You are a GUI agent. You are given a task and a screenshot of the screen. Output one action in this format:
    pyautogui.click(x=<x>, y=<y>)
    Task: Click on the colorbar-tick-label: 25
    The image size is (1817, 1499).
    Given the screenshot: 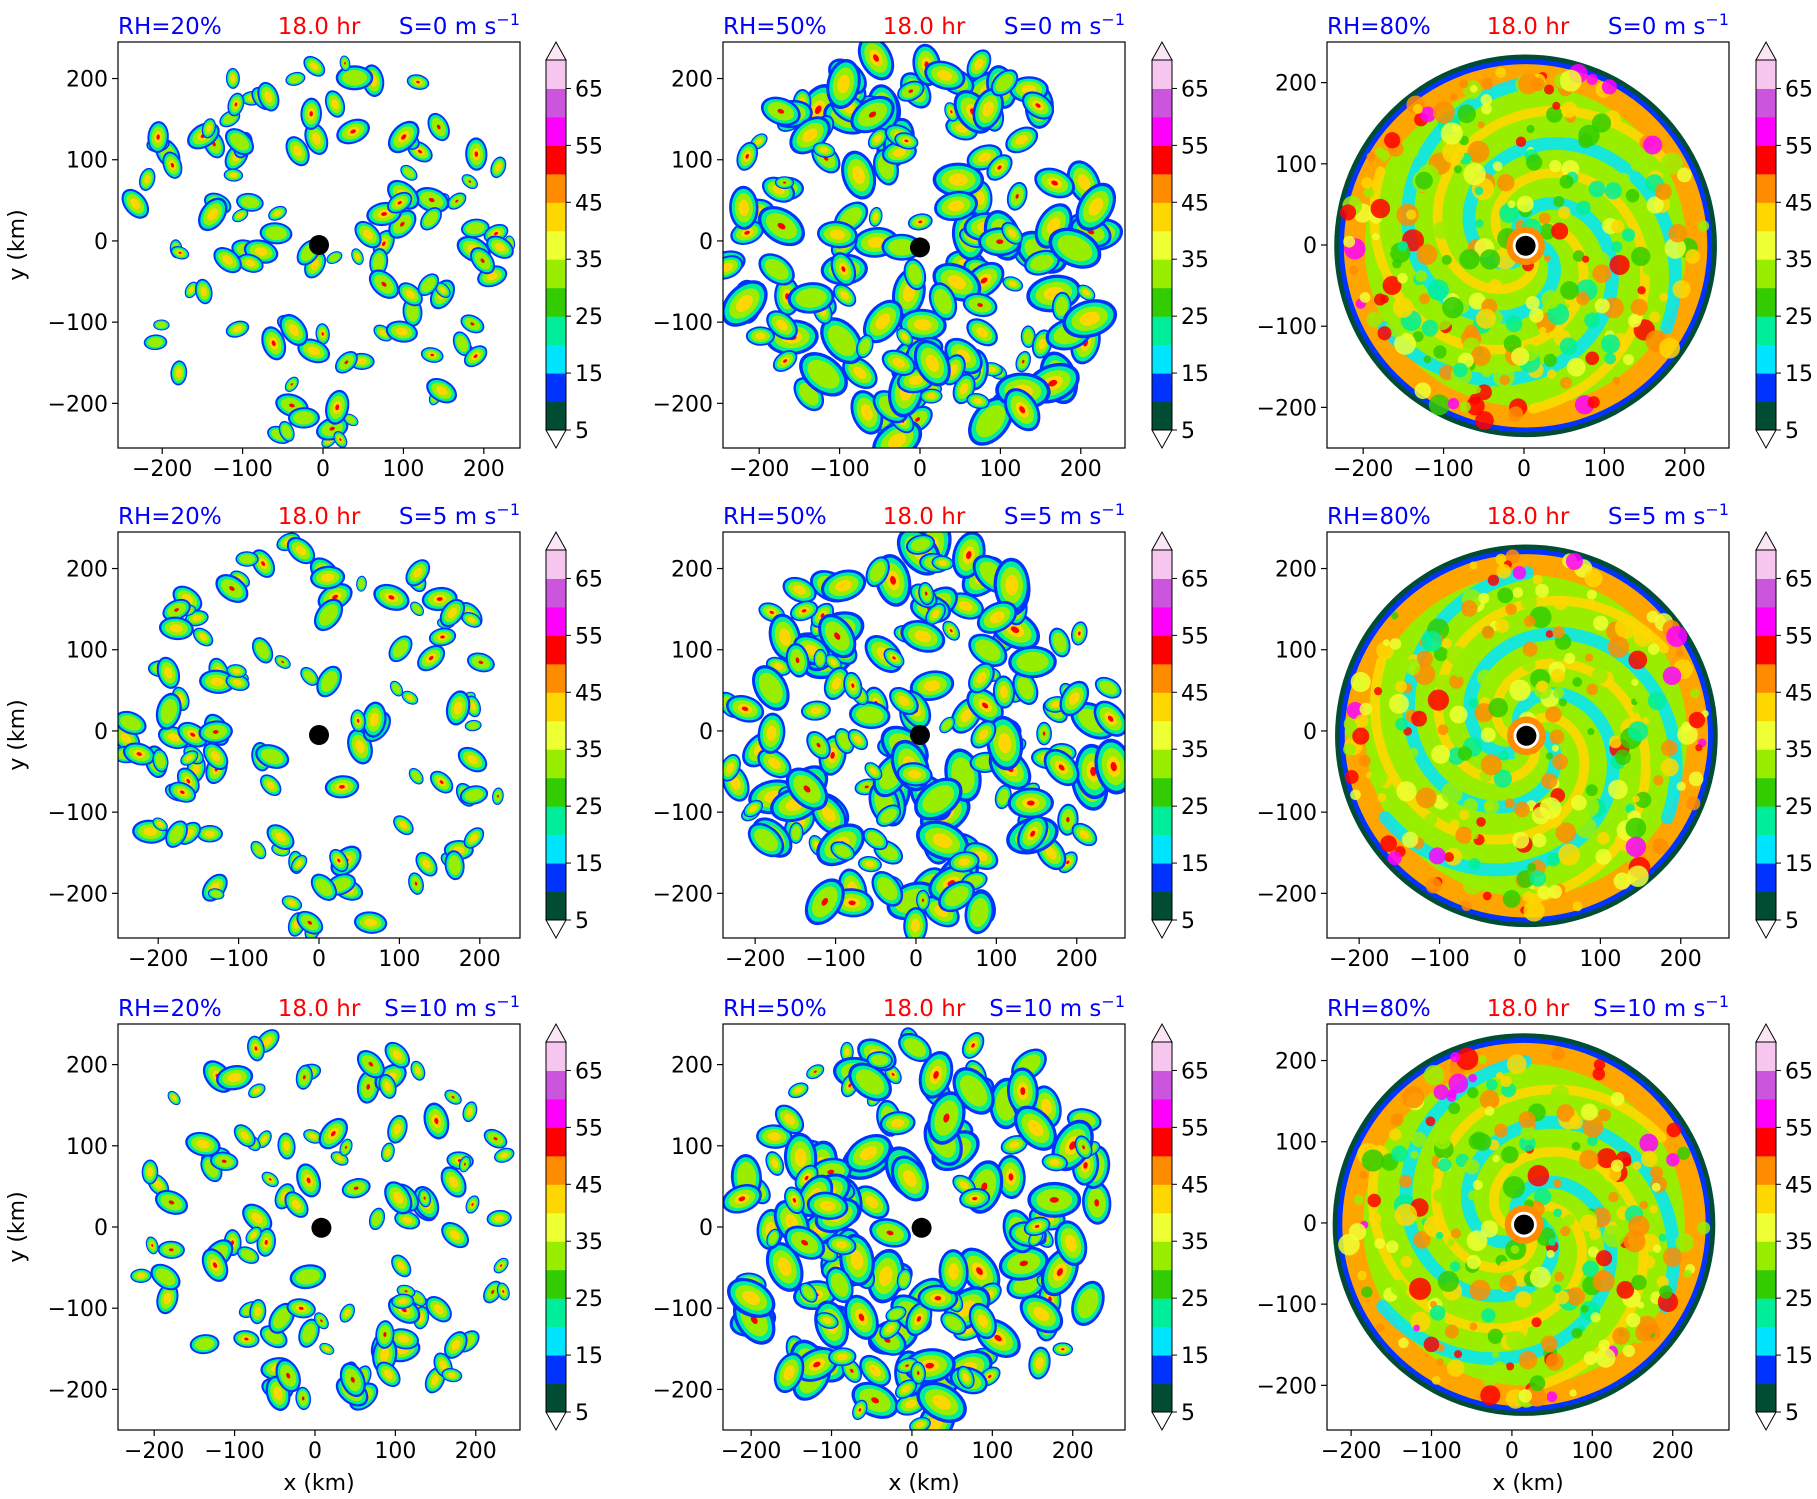 What is the action you would take?
    pyautogui.click(x=1799, y=317)
    